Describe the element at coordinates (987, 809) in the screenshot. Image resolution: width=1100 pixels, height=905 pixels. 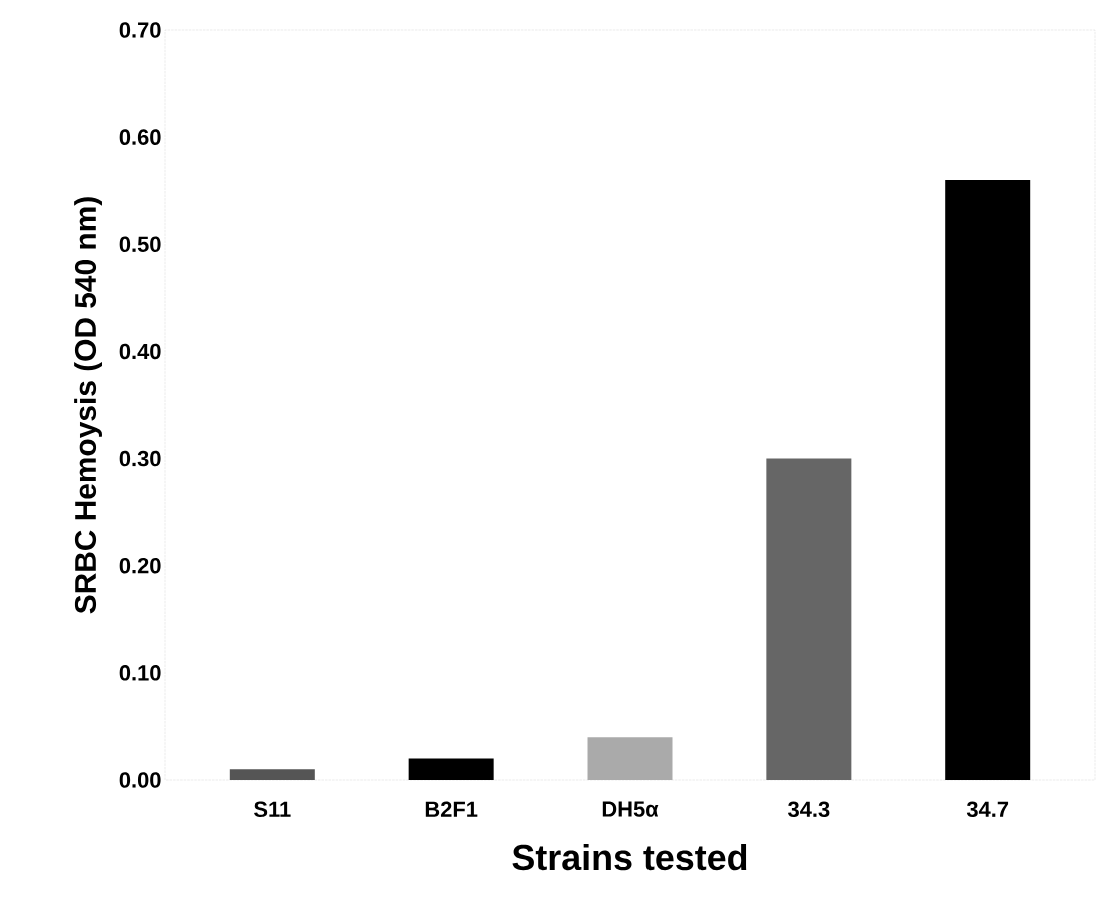
I see `x-tick-label: 34.7` at that location.